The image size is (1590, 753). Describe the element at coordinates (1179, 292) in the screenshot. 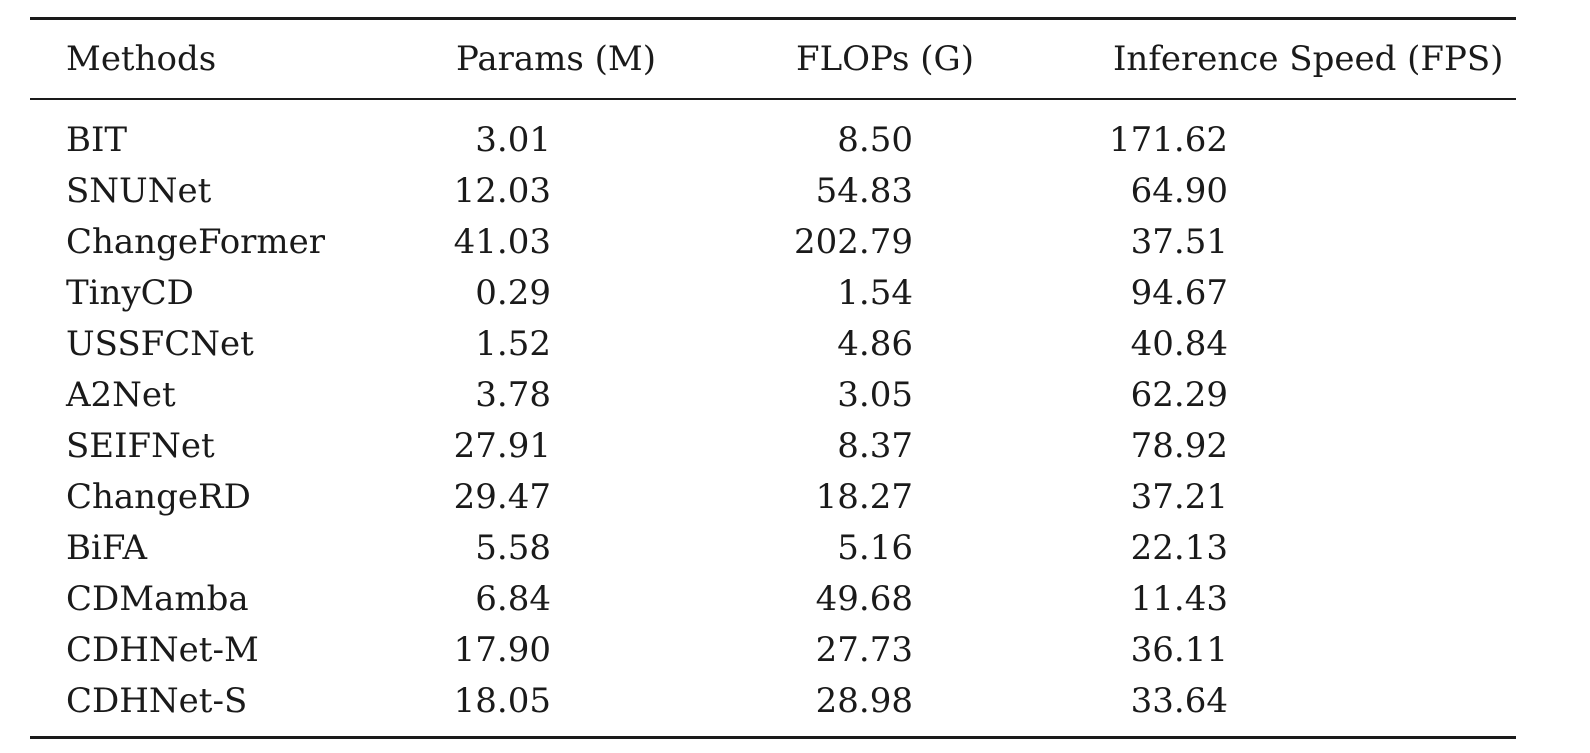

I see `speed-cell: 94.67` at that location.